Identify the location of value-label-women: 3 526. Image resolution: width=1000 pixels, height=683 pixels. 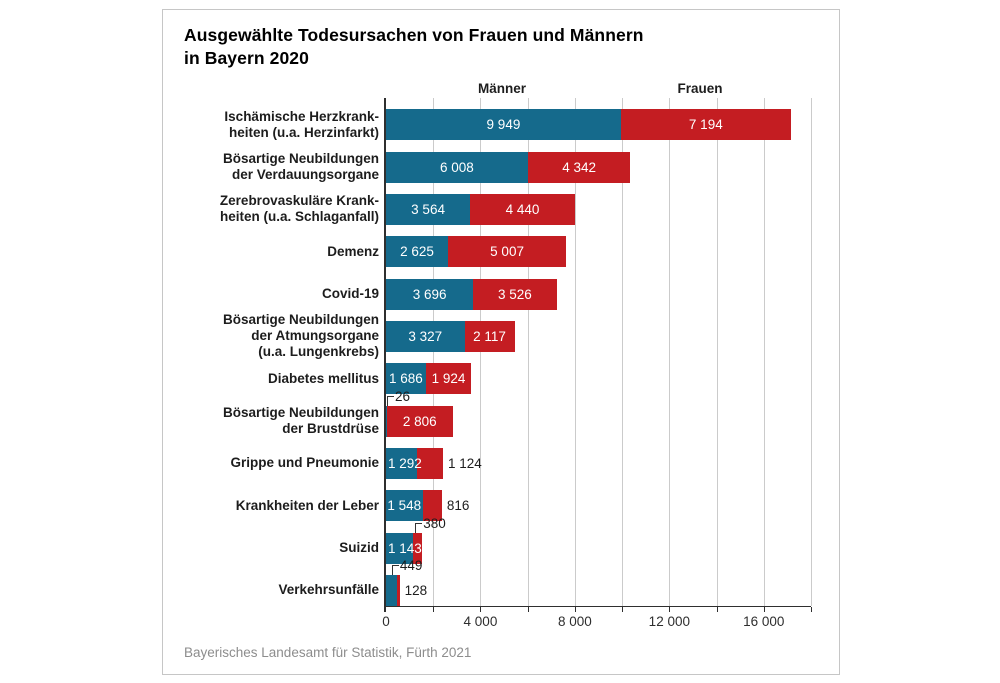
(514, 294).